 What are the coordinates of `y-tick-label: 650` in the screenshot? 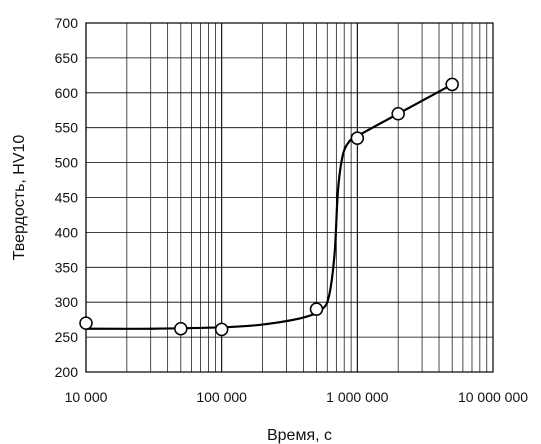 It's located at (67, 58).